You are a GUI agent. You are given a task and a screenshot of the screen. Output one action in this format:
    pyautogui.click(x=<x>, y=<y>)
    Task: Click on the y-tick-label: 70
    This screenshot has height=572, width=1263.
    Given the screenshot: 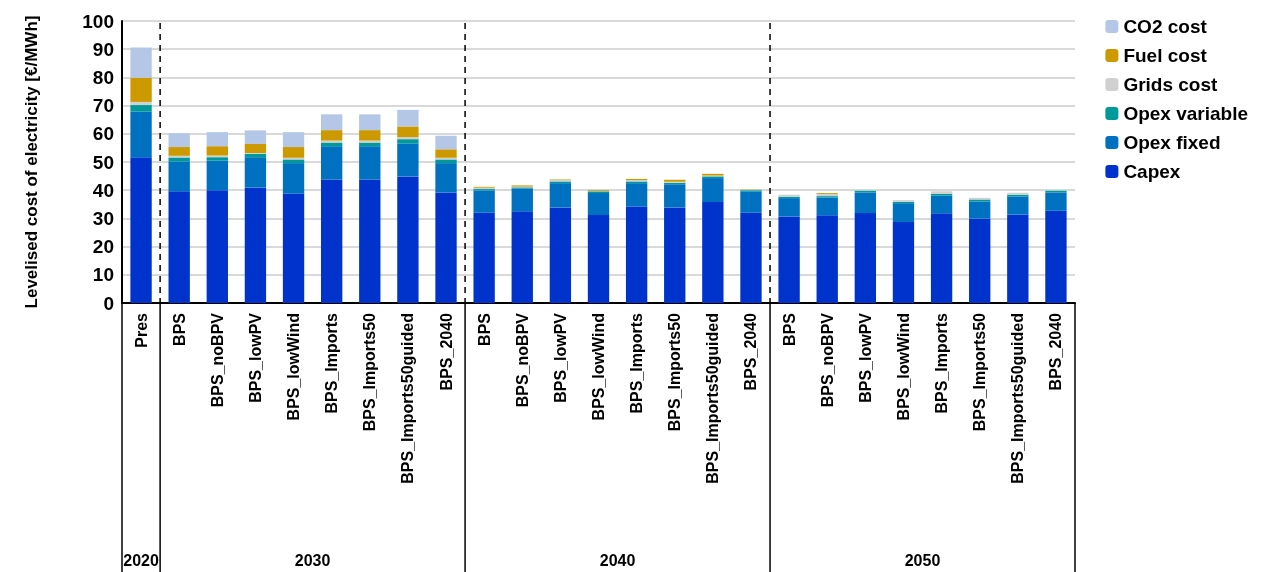 What is the action you would take?
    pyautogui.click(x=103, y=106)
    